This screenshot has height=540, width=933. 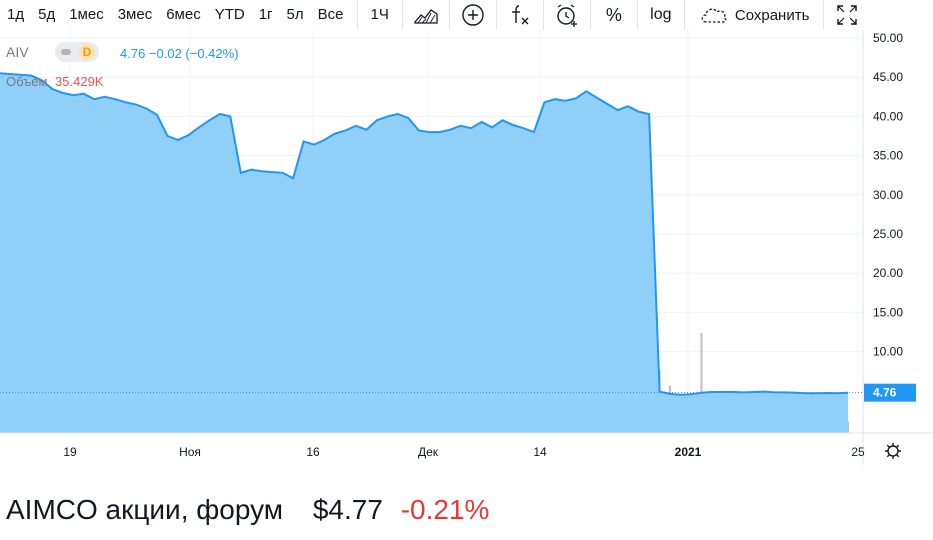 What do you see at coordinates (330, 14) in the screenshot?
I see `timeframe-button: Все` at bounding box center [330, 14].